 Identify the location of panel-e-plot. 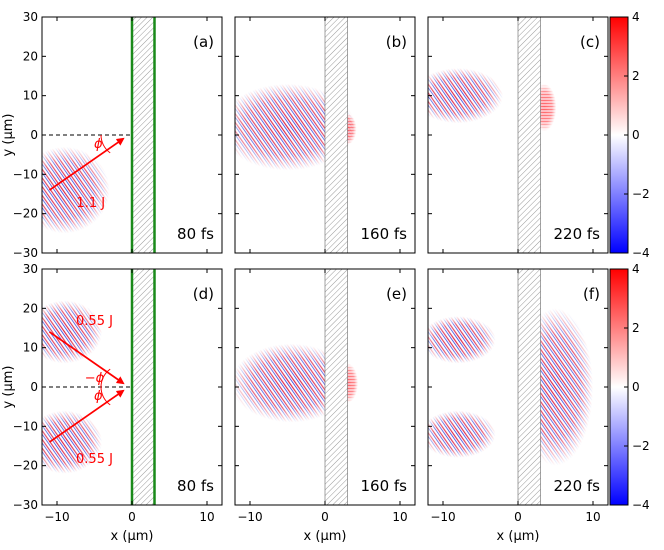
(296, 387).